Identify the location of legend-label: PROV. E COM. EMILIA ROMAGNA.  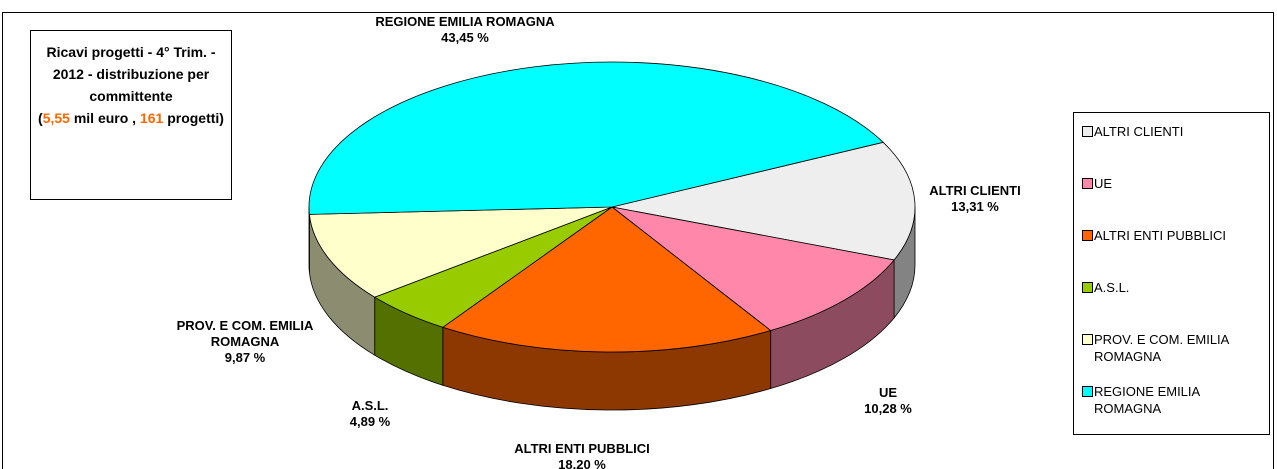
(1161, 348).